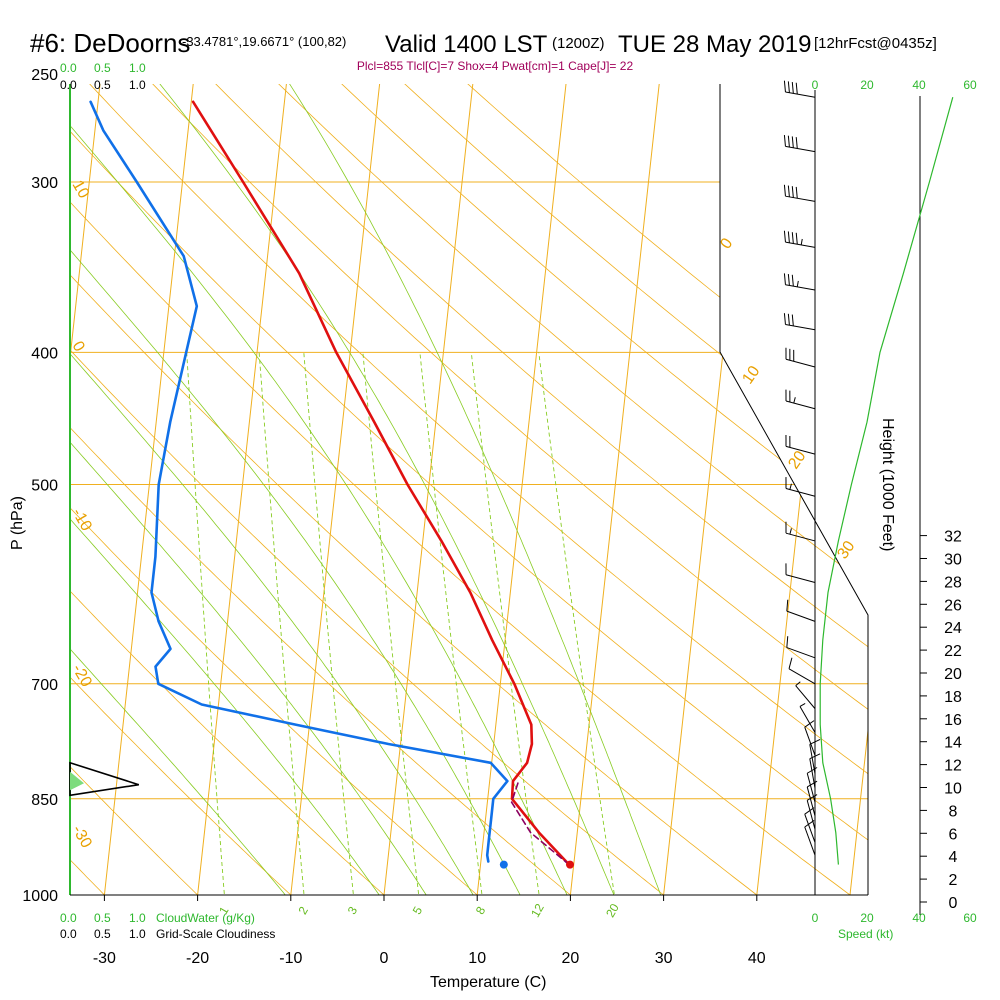 The height and width of the screenshot is (1000, 1000). Describe the element at coordinates (970, 918) in the screenshot. I see `speed-tick-bottom-3: 60` at that location.